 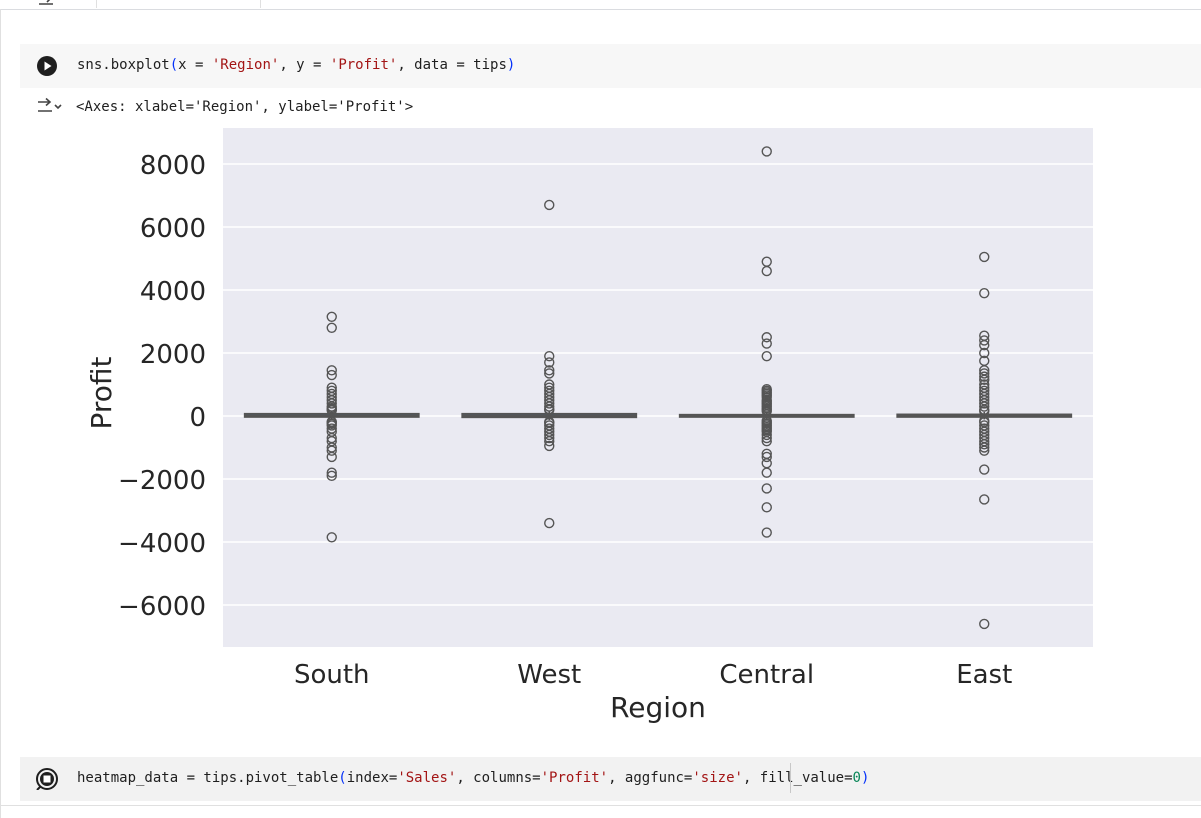 I want to click on code-string: 'Sales', so click(x=427, y=778).